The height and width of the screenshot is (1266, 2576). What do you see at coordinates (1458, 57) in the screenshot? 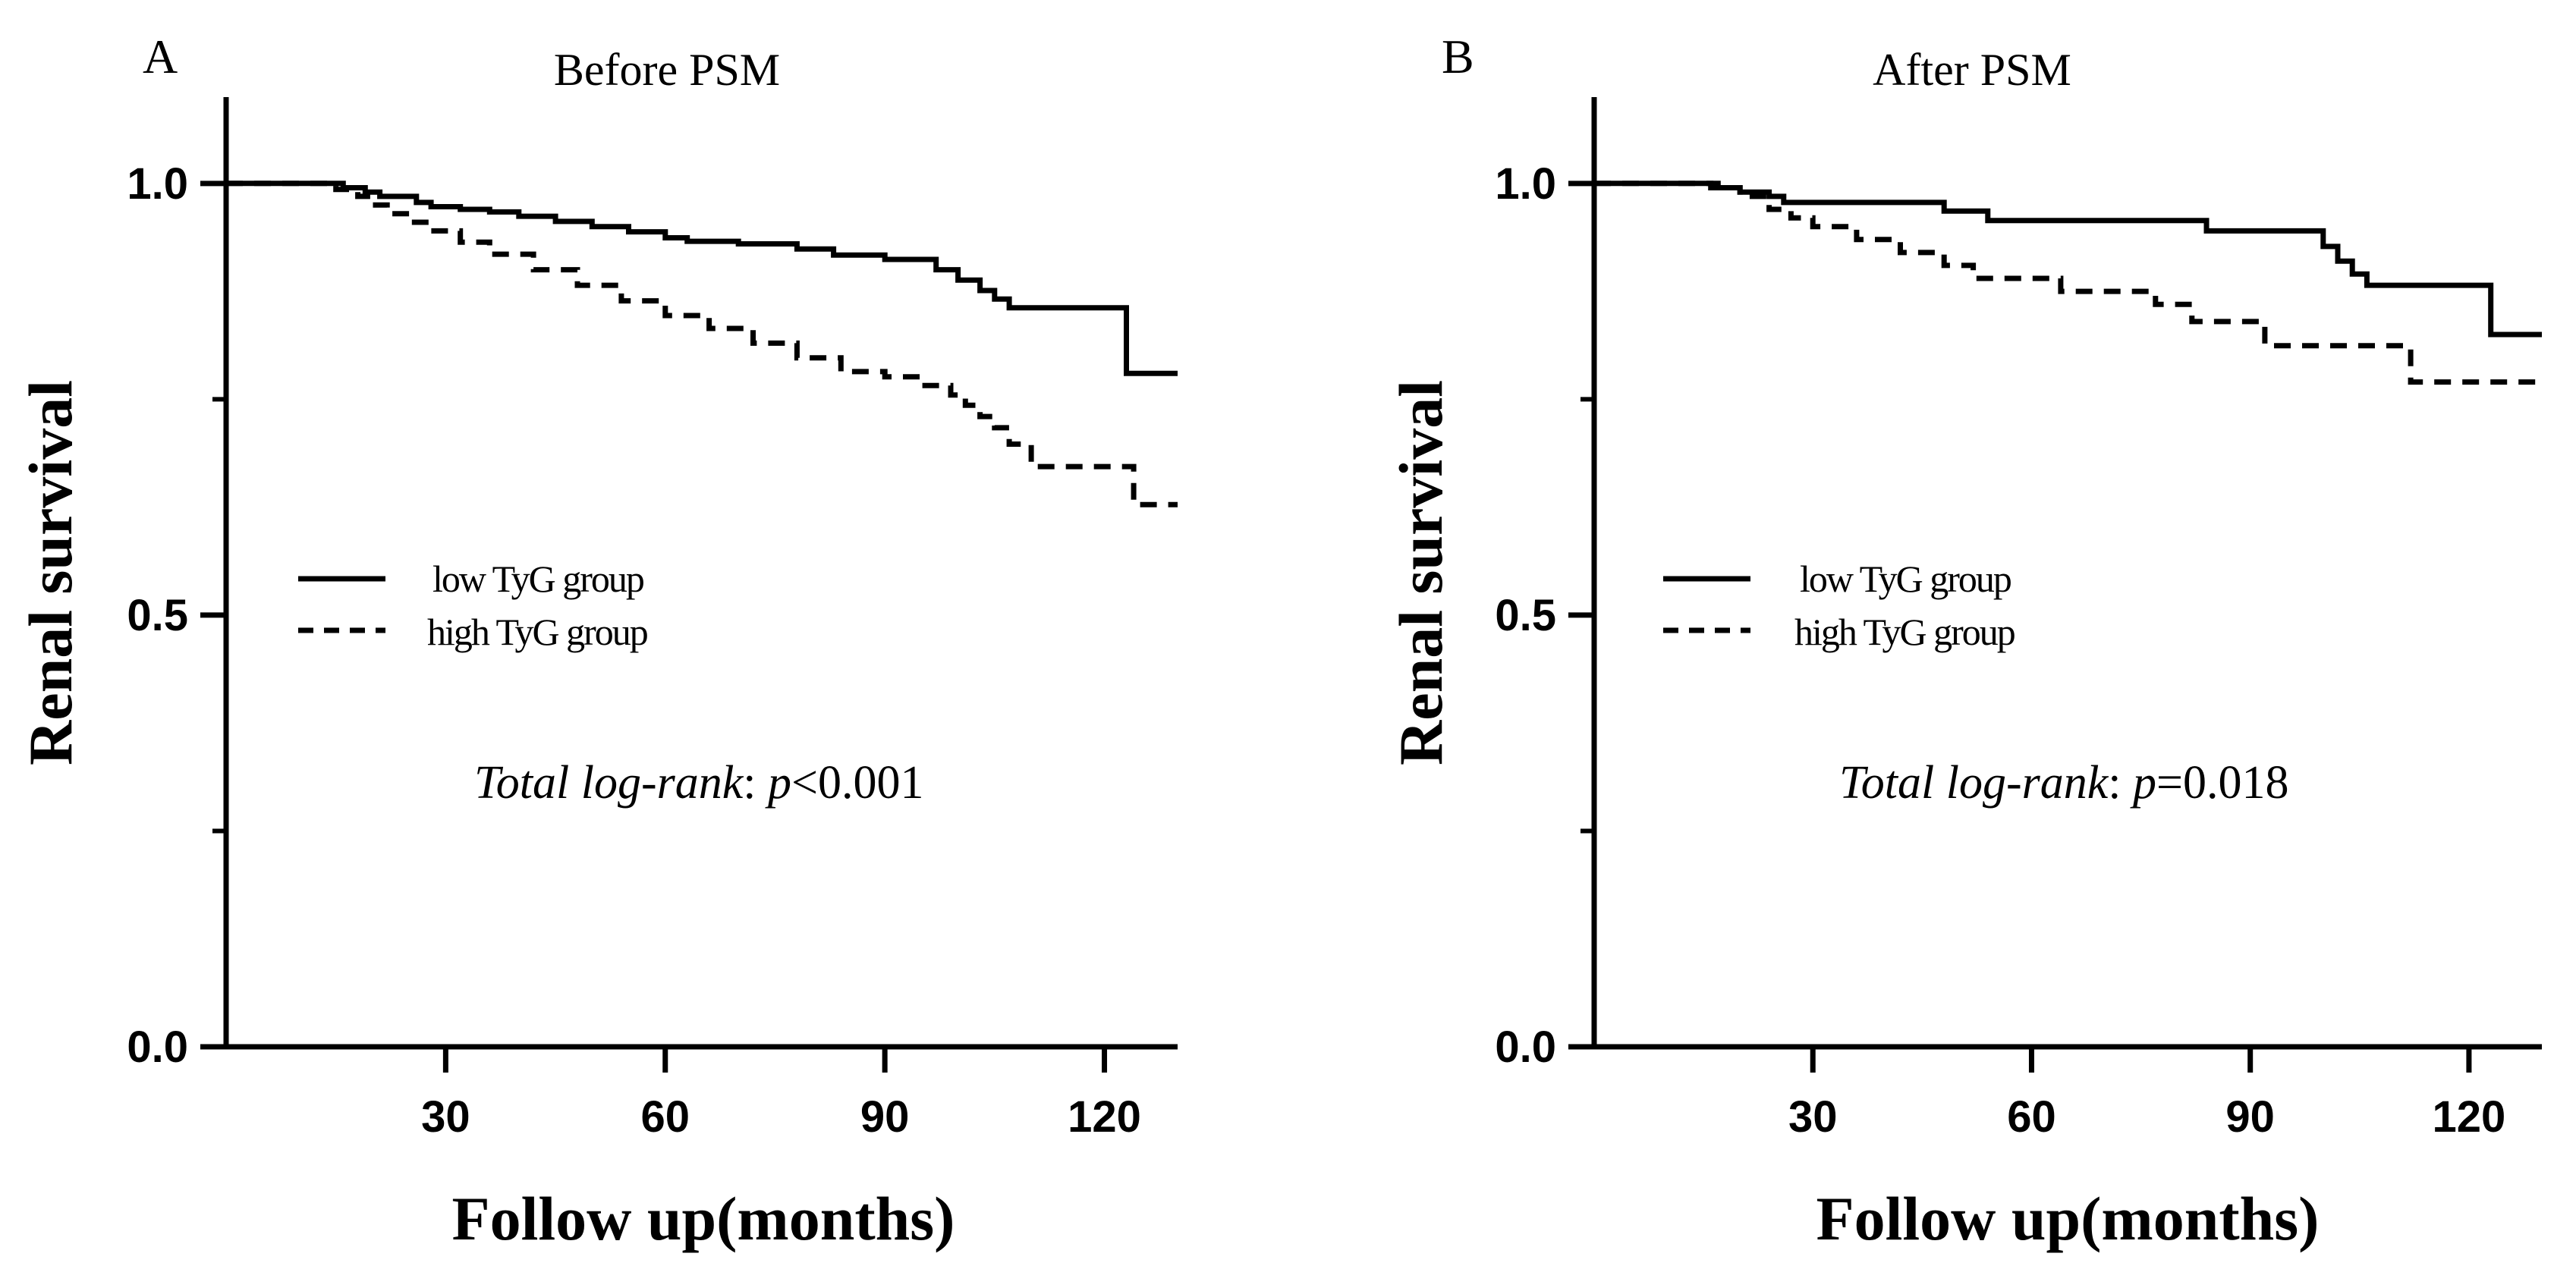
I see `panel-letter: B` at bounding box center [1458, 57].